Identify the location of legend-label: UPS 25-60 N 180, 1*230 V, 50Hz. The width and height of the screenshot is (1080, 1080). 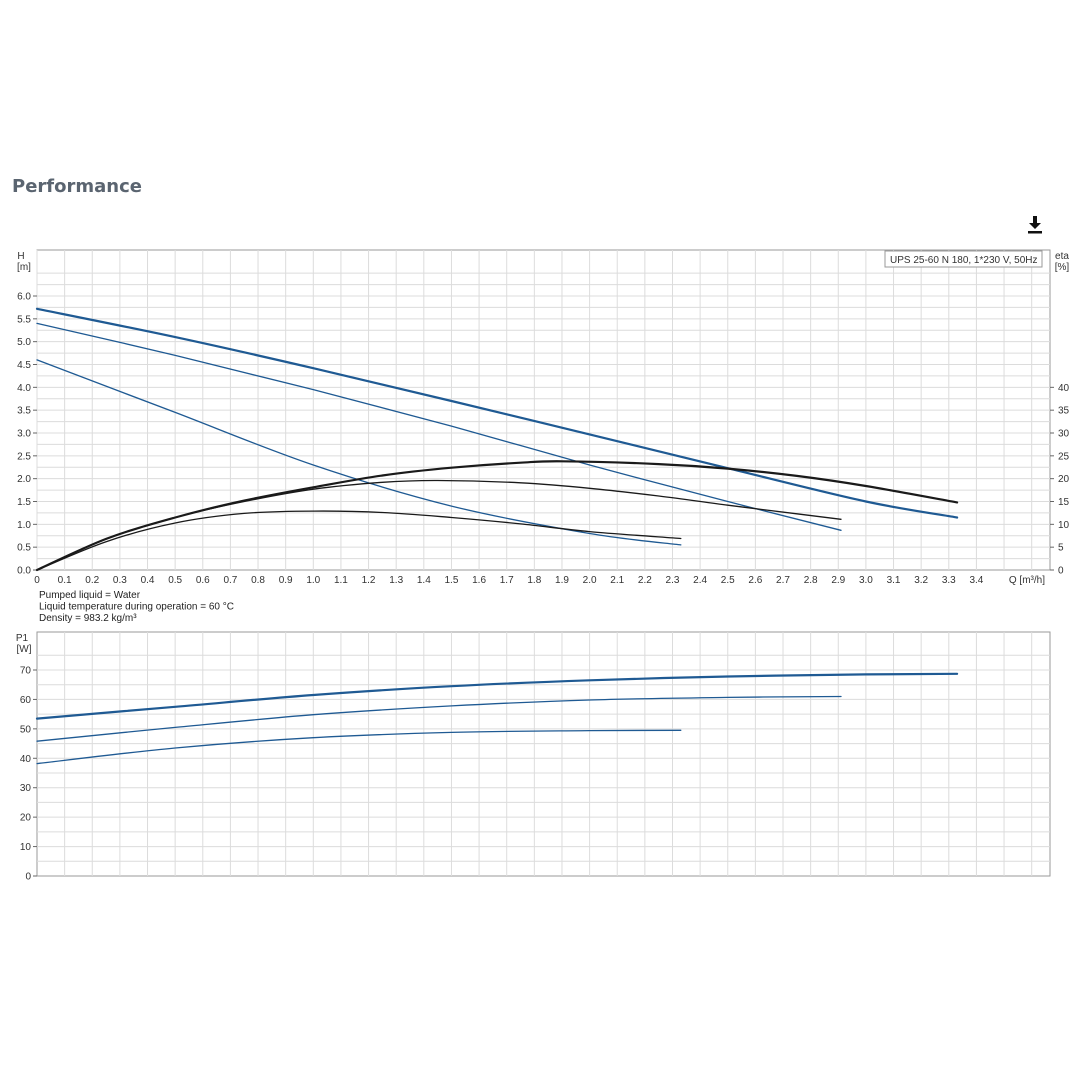
(964, 260).